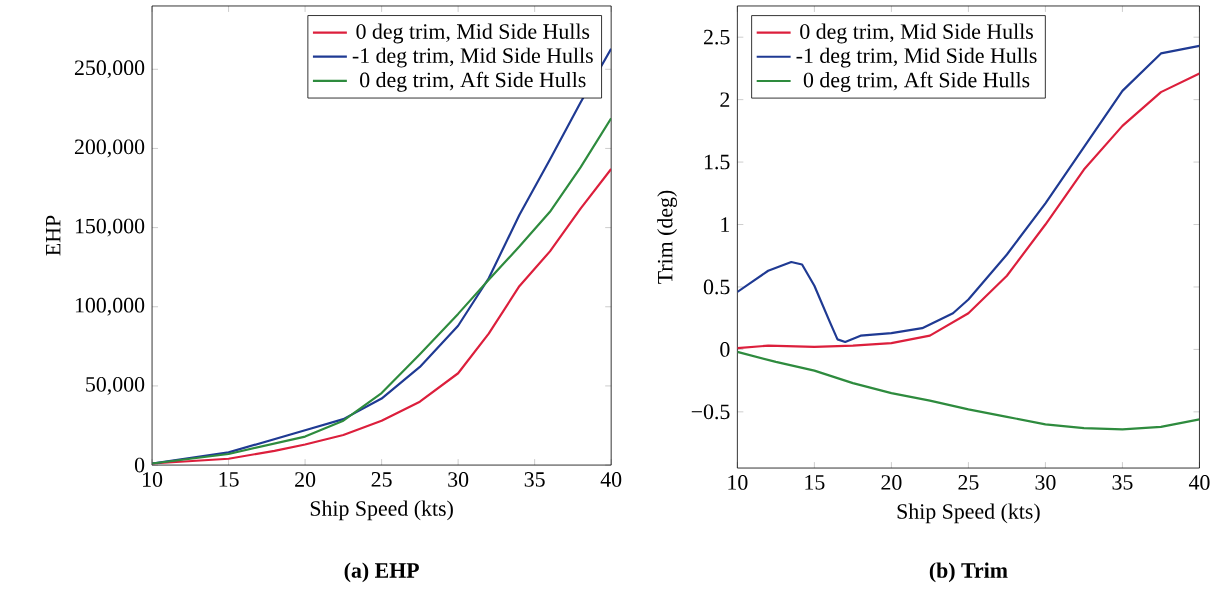 This screenshot has width=1217, height=592. Describe the element at coordinates (725, 224) in the screenshot. I see `y-tick-label: 1` at that location.